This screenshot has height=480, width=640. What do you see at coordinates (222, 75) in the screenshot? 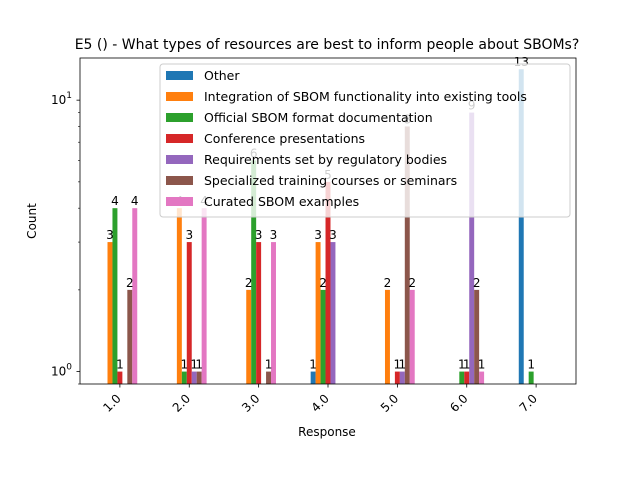
I see `legend-label: Other` at bounding box center [222, 75].